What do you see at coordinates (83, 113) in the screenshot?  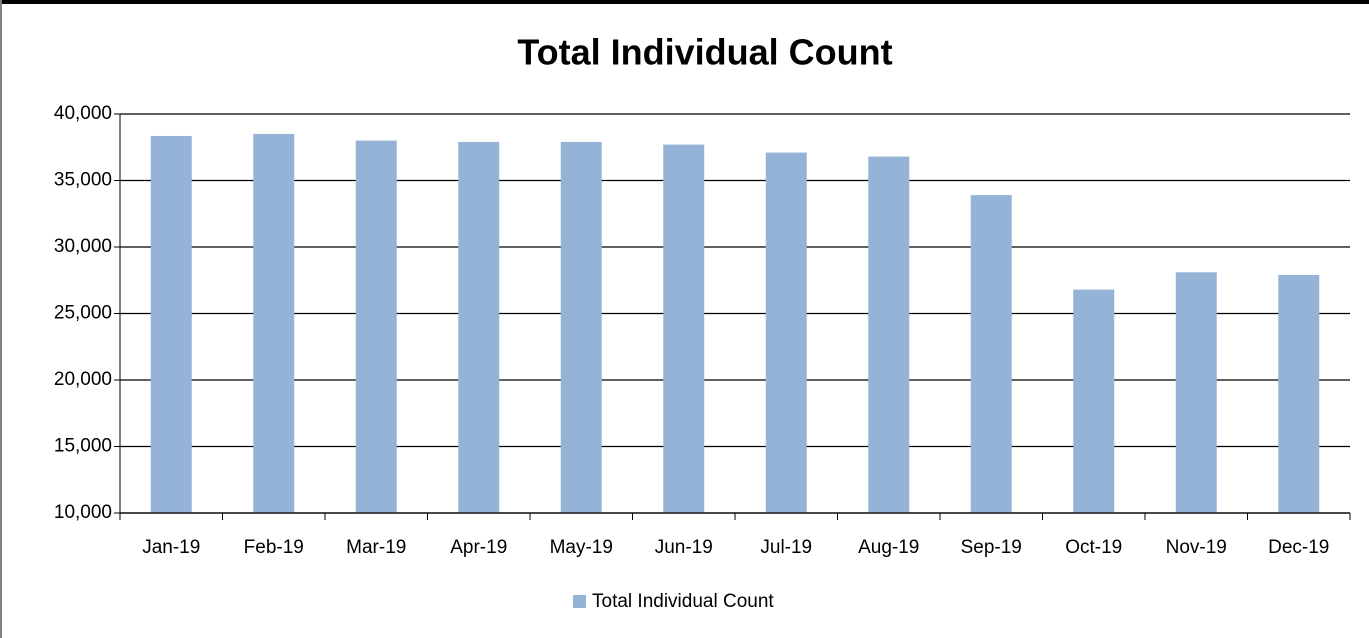 I see `y-tick-label: 40,000` at bounding box center [83, 113].